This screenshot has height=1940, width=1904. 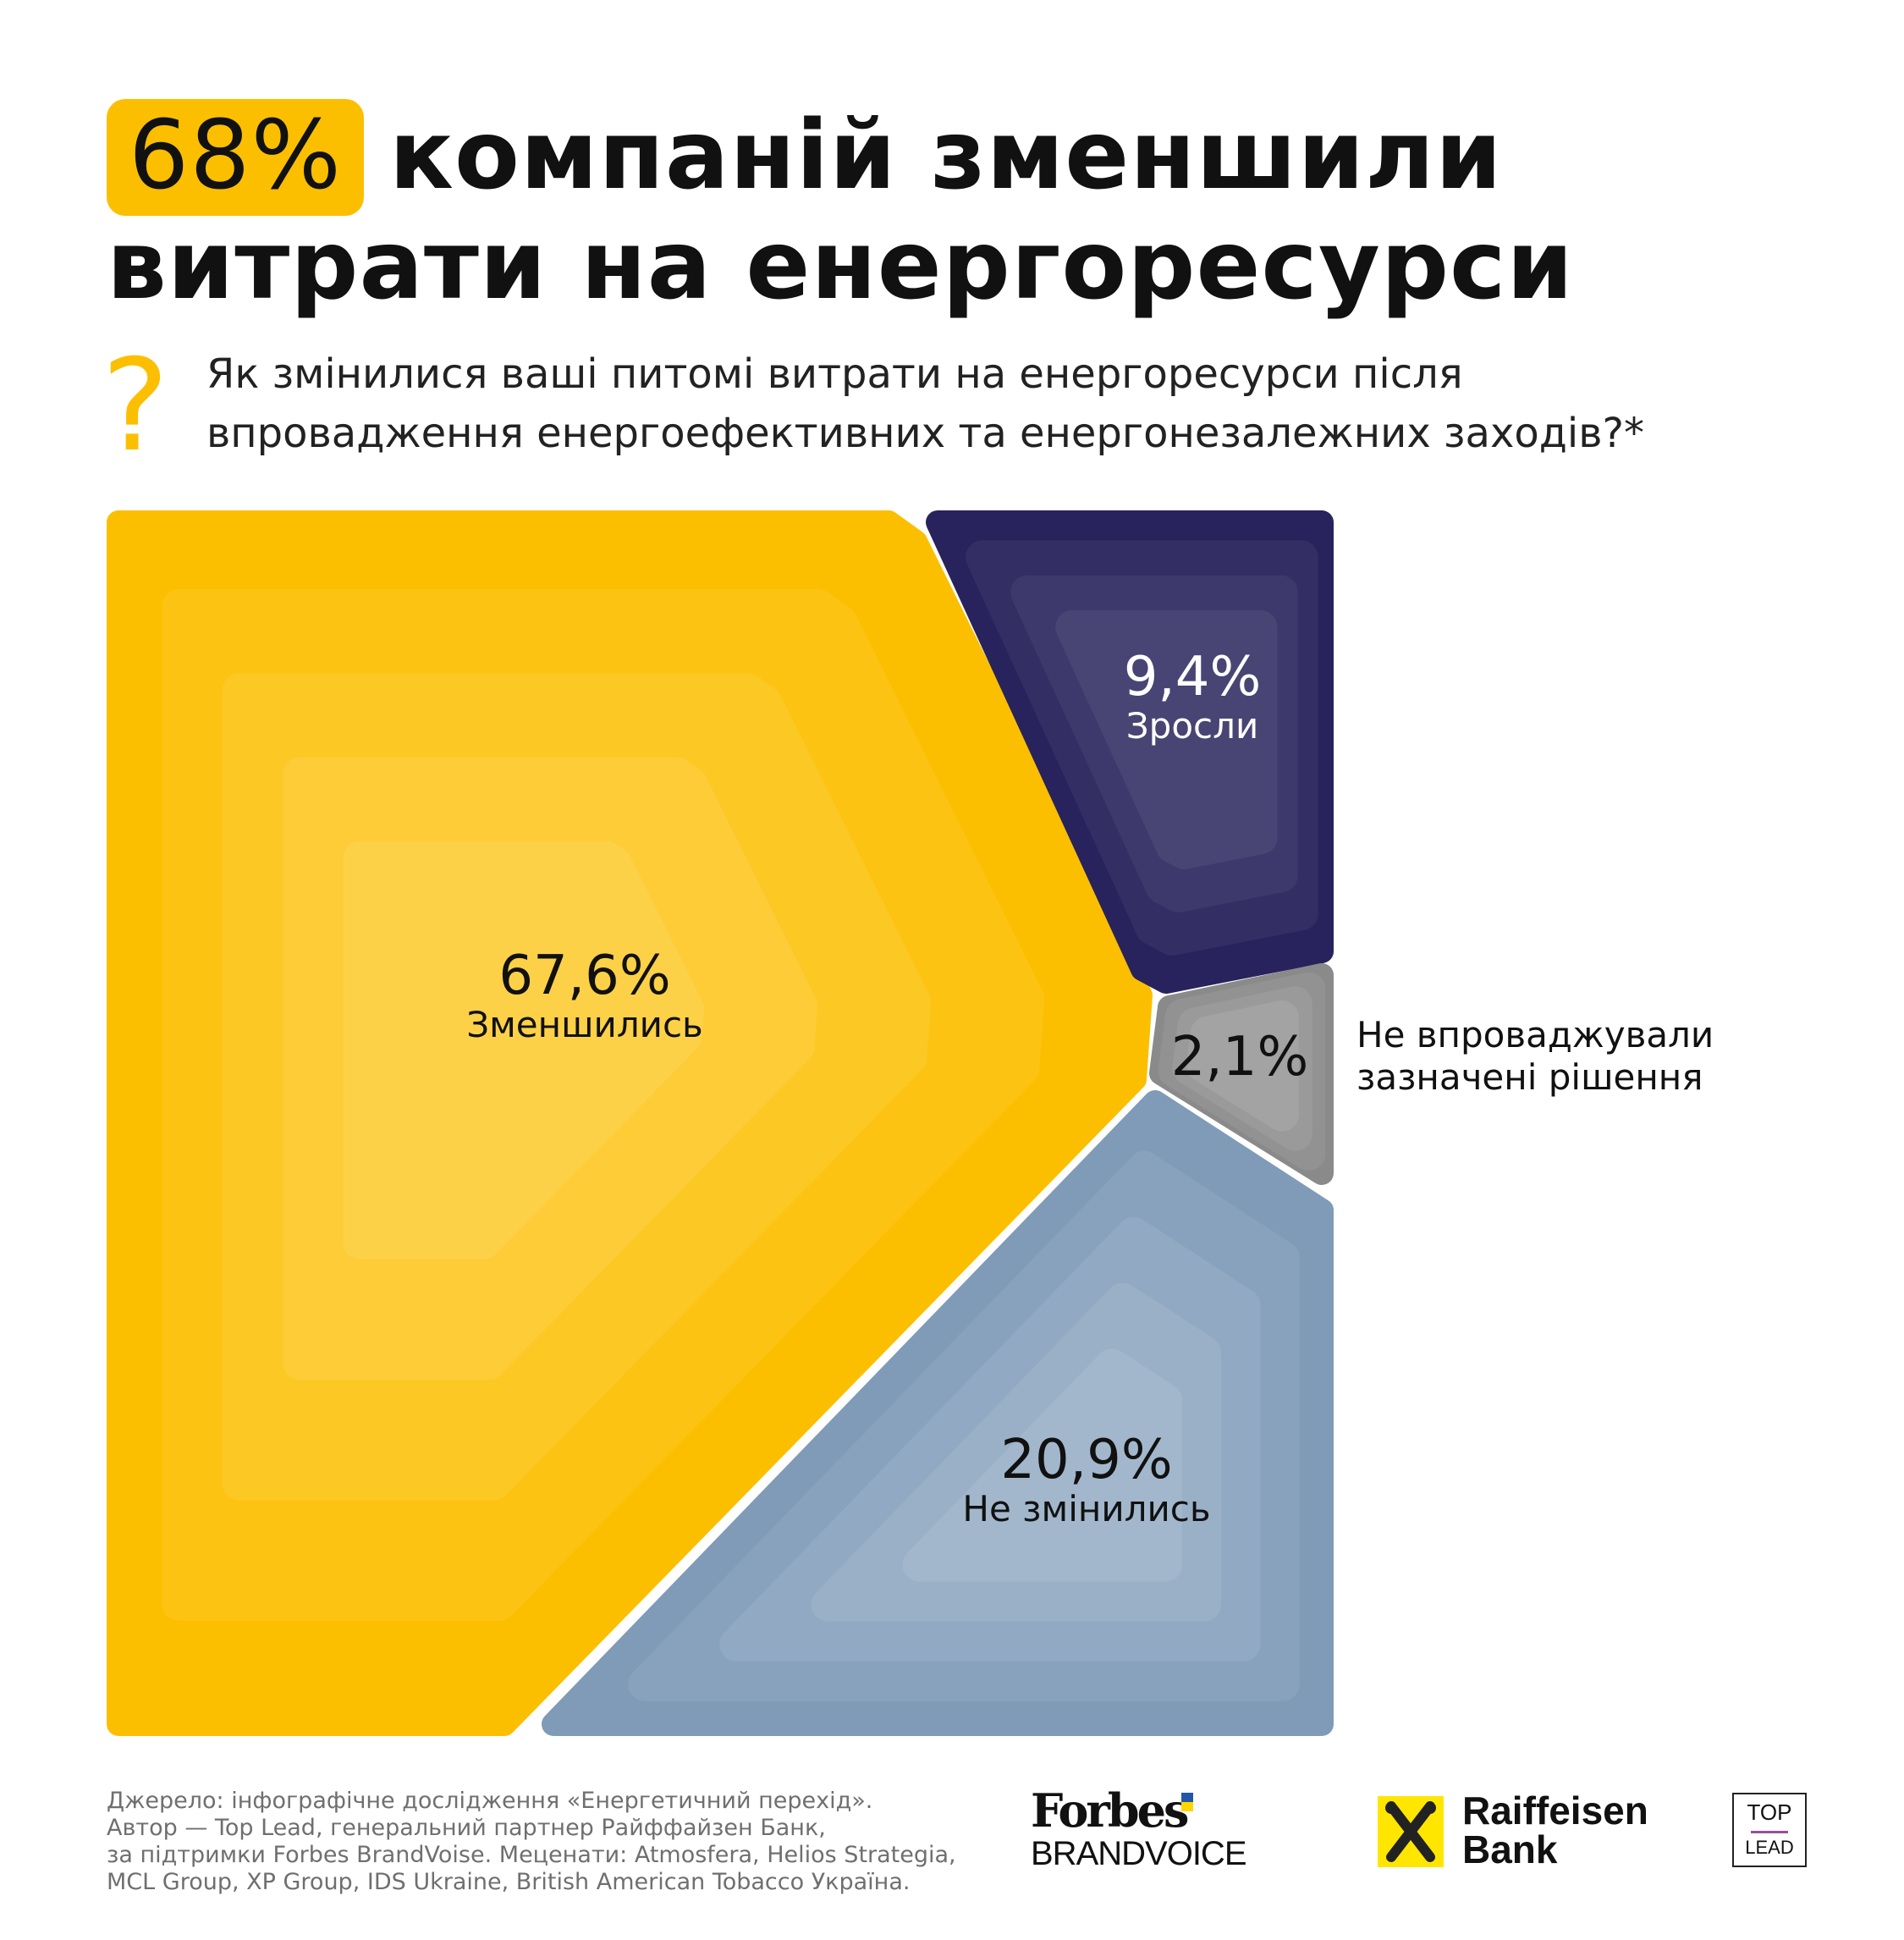 I want to click on category-increased: Зросли, so click(x=1192, y=726).